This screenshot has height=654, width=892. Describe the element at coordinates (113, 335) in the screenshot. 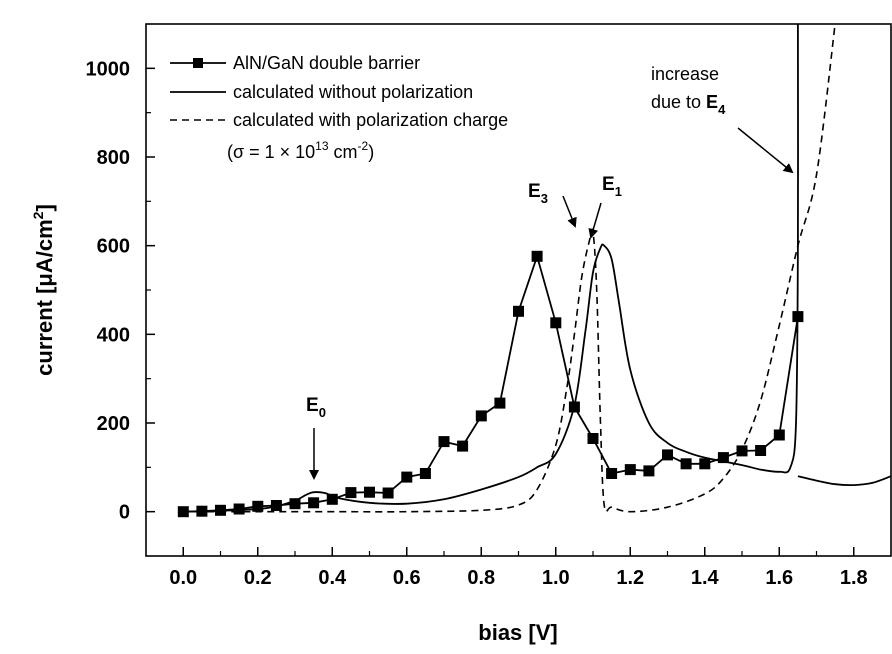

I see `y-tick-label: 400` at that location.